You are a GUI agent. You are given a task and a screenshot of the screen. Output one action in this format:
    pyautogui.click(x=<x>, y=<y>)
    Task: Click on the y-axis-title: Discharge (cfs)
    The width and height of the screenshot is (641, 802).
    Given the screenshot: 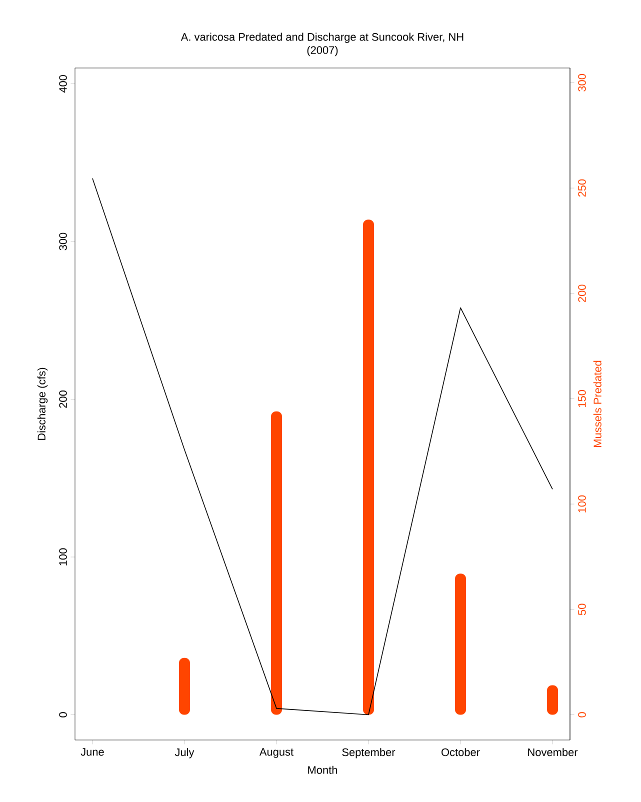 What is the action you would take?
    pyautogui.click(x=42, y=404)
    